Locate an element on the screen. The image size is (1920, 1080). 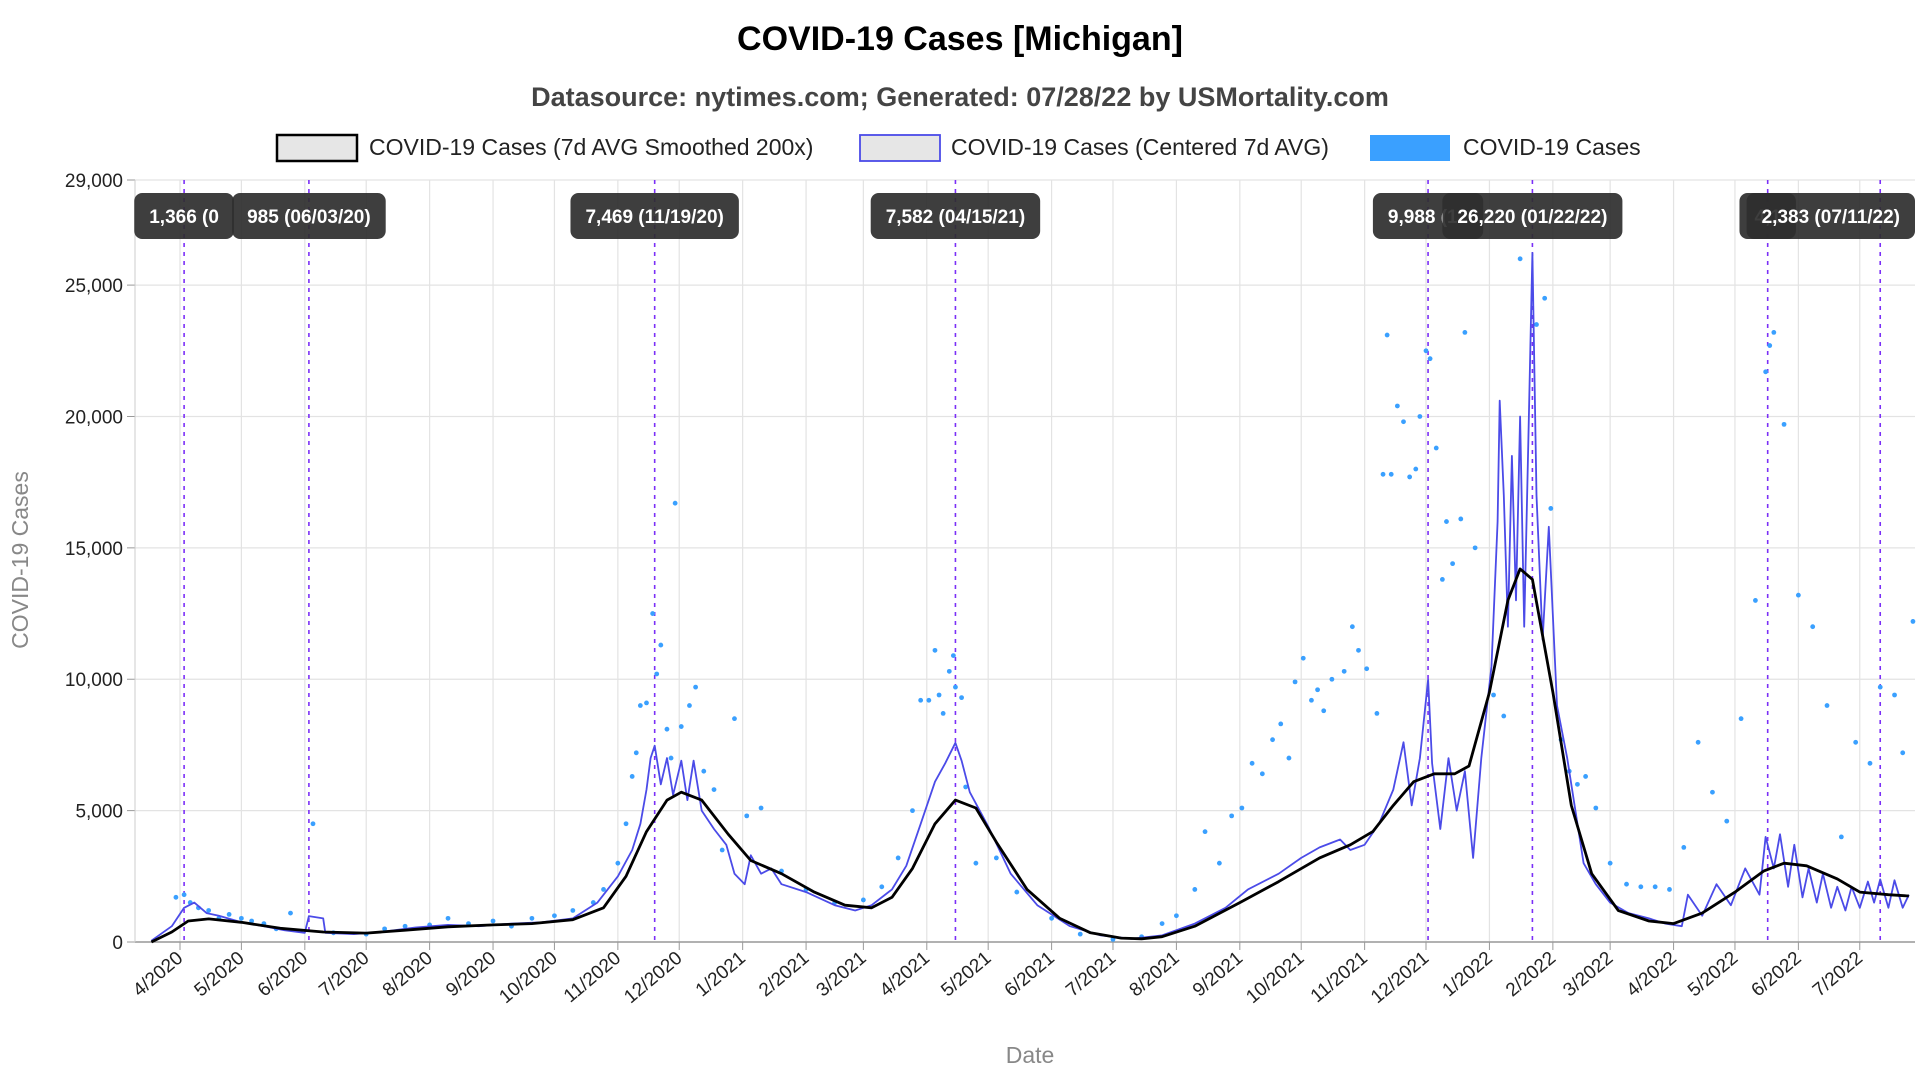
x-tick-label: 3/2022 is located at coordinates (1588, 974).